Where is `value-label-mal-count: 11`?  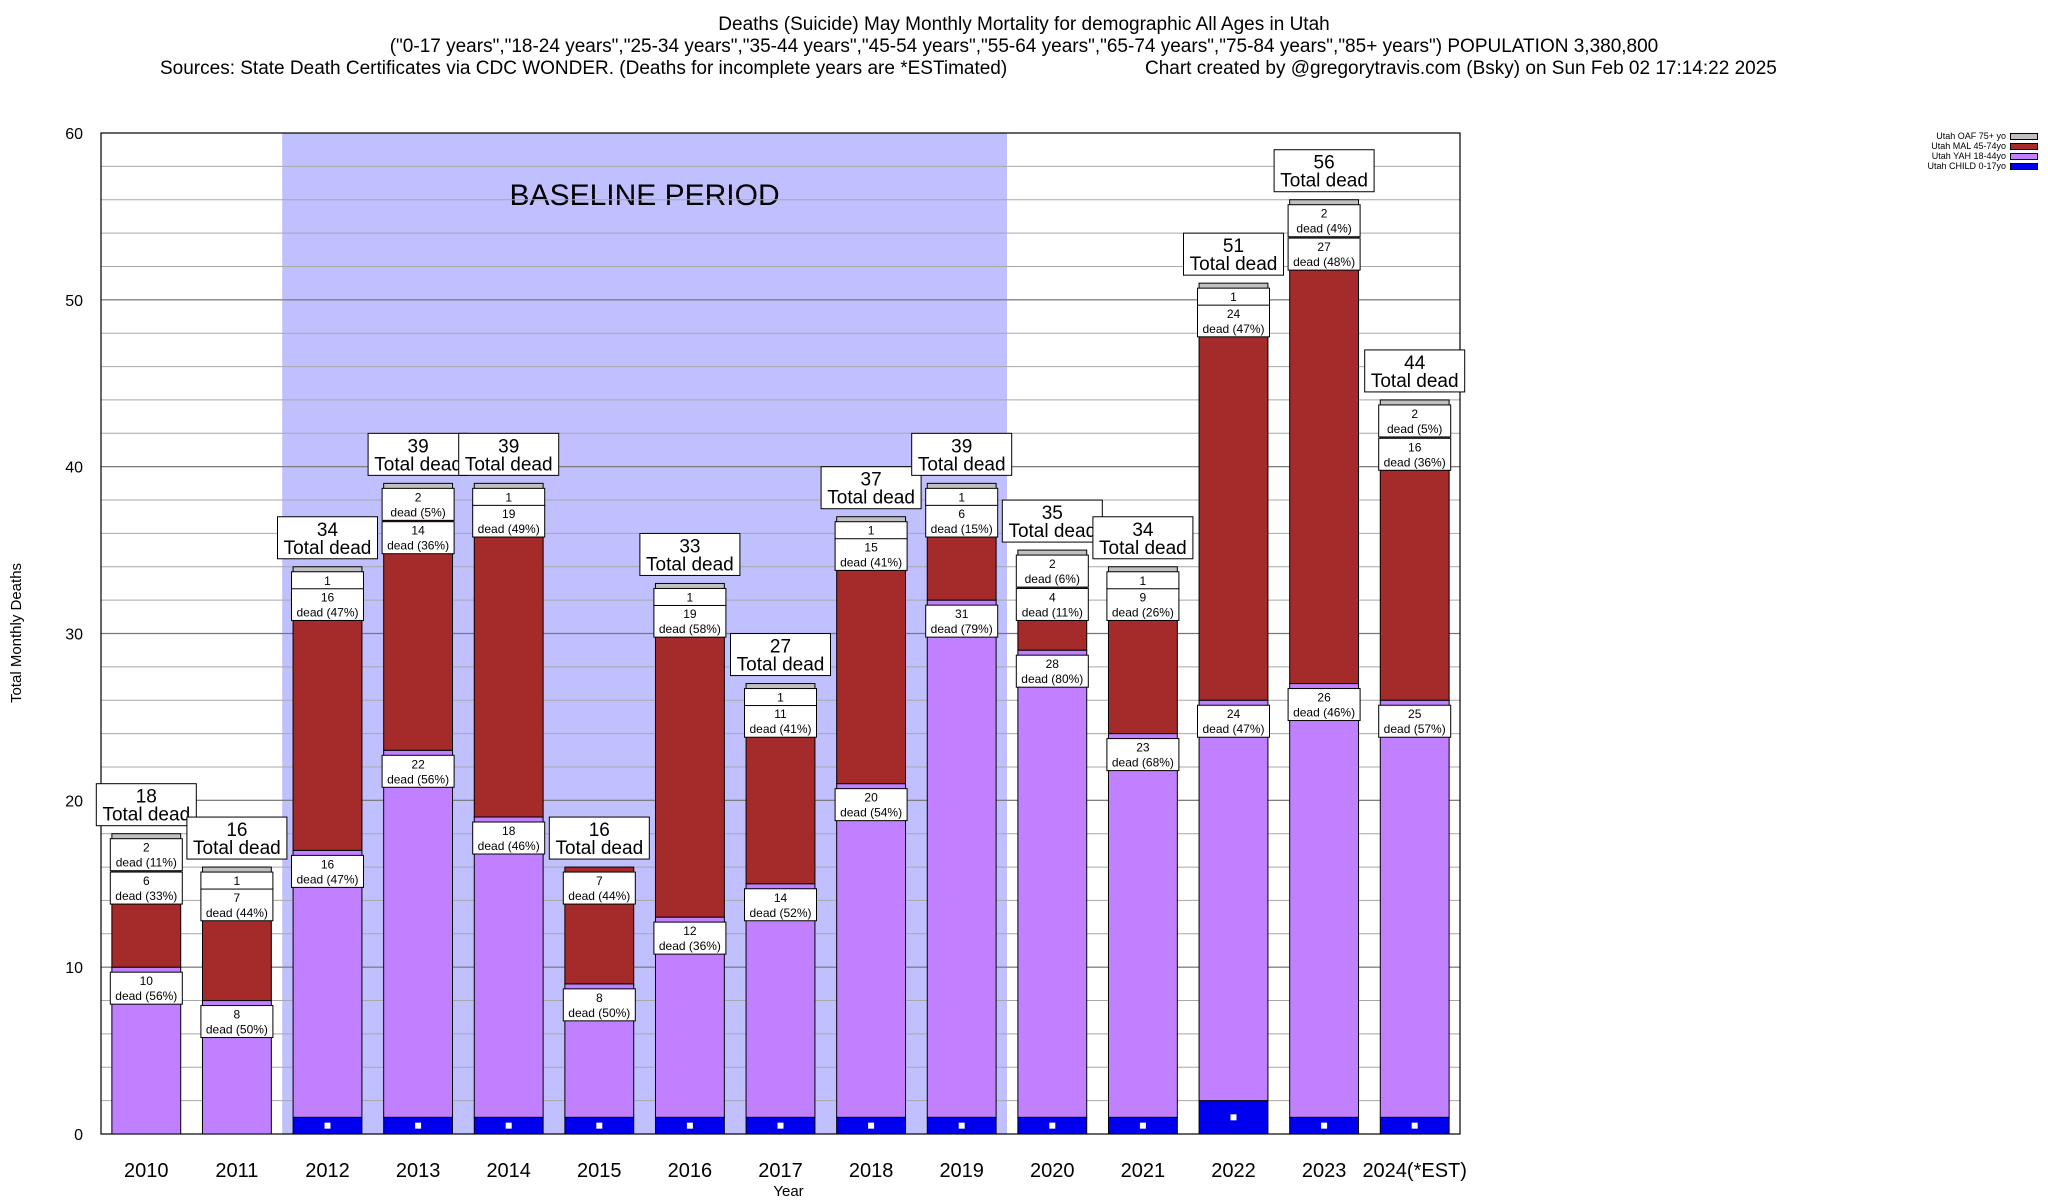 value-label-mal-count: 11 is located at coordinates (780, 714).